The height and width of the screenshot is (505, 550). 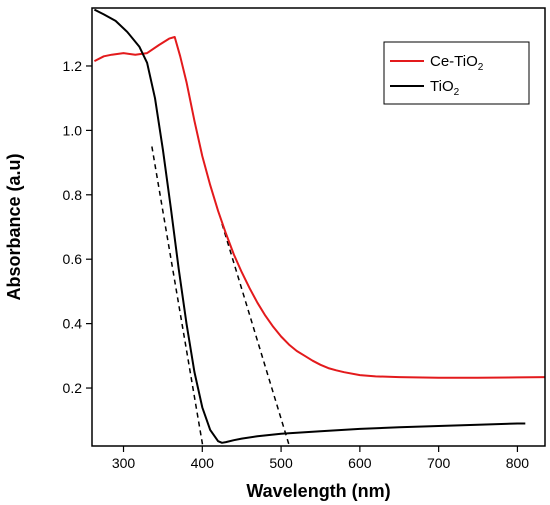 I want to click on y-tick-label-1: 1.0, so click(x=73, y=130).